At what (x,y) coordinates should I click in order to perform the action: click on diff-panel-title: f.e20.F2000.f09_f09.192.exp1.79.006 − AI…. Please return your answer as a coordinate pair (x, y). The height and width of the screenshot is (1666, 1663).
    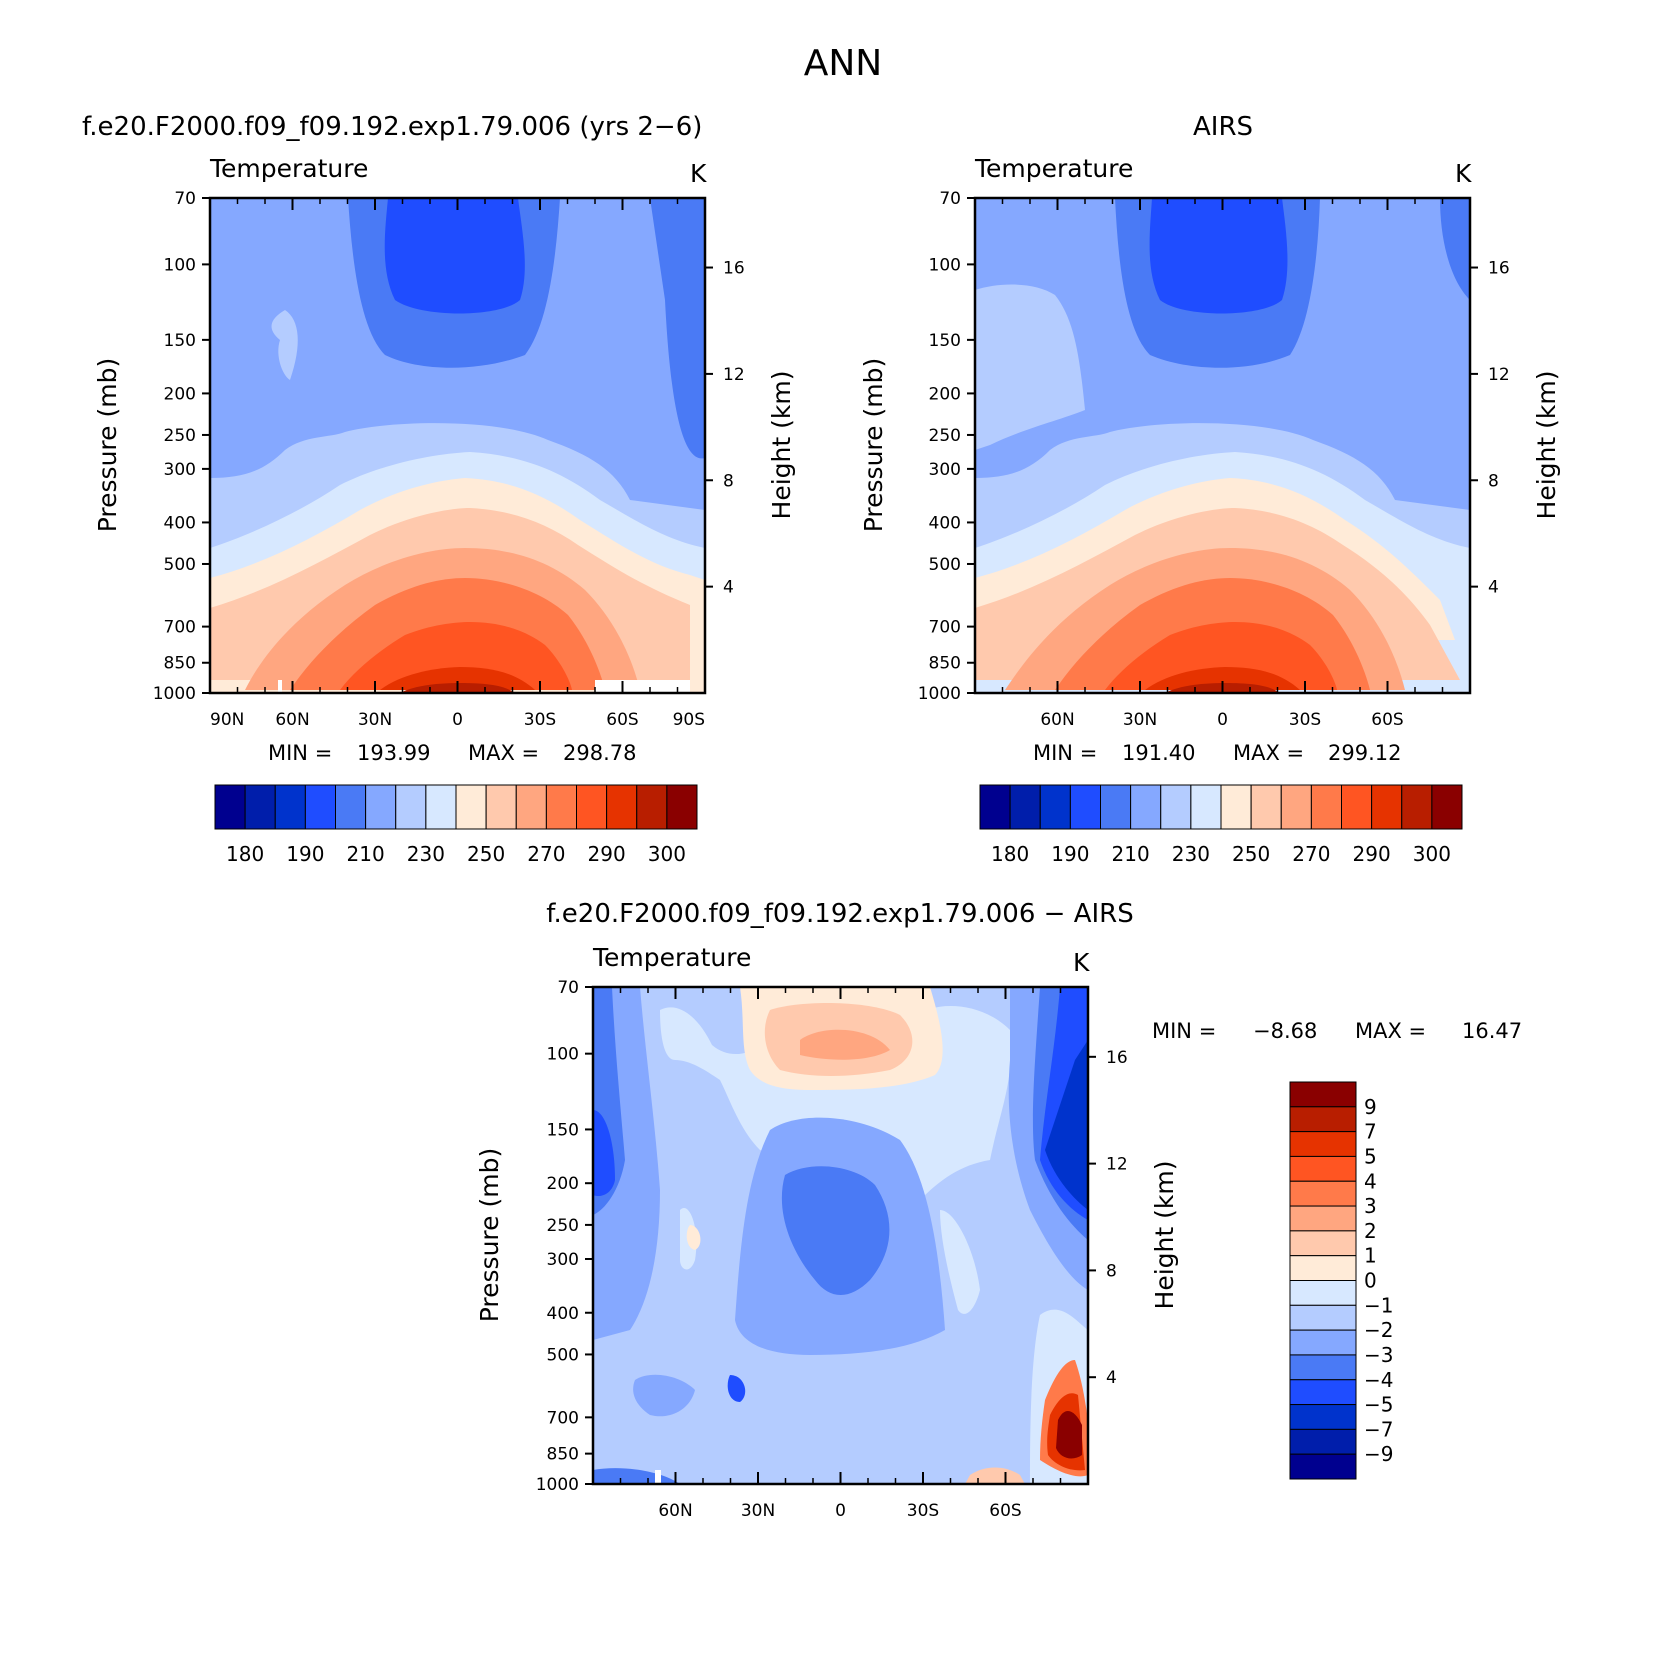
    Looking at the image, I should click on (839, 914).